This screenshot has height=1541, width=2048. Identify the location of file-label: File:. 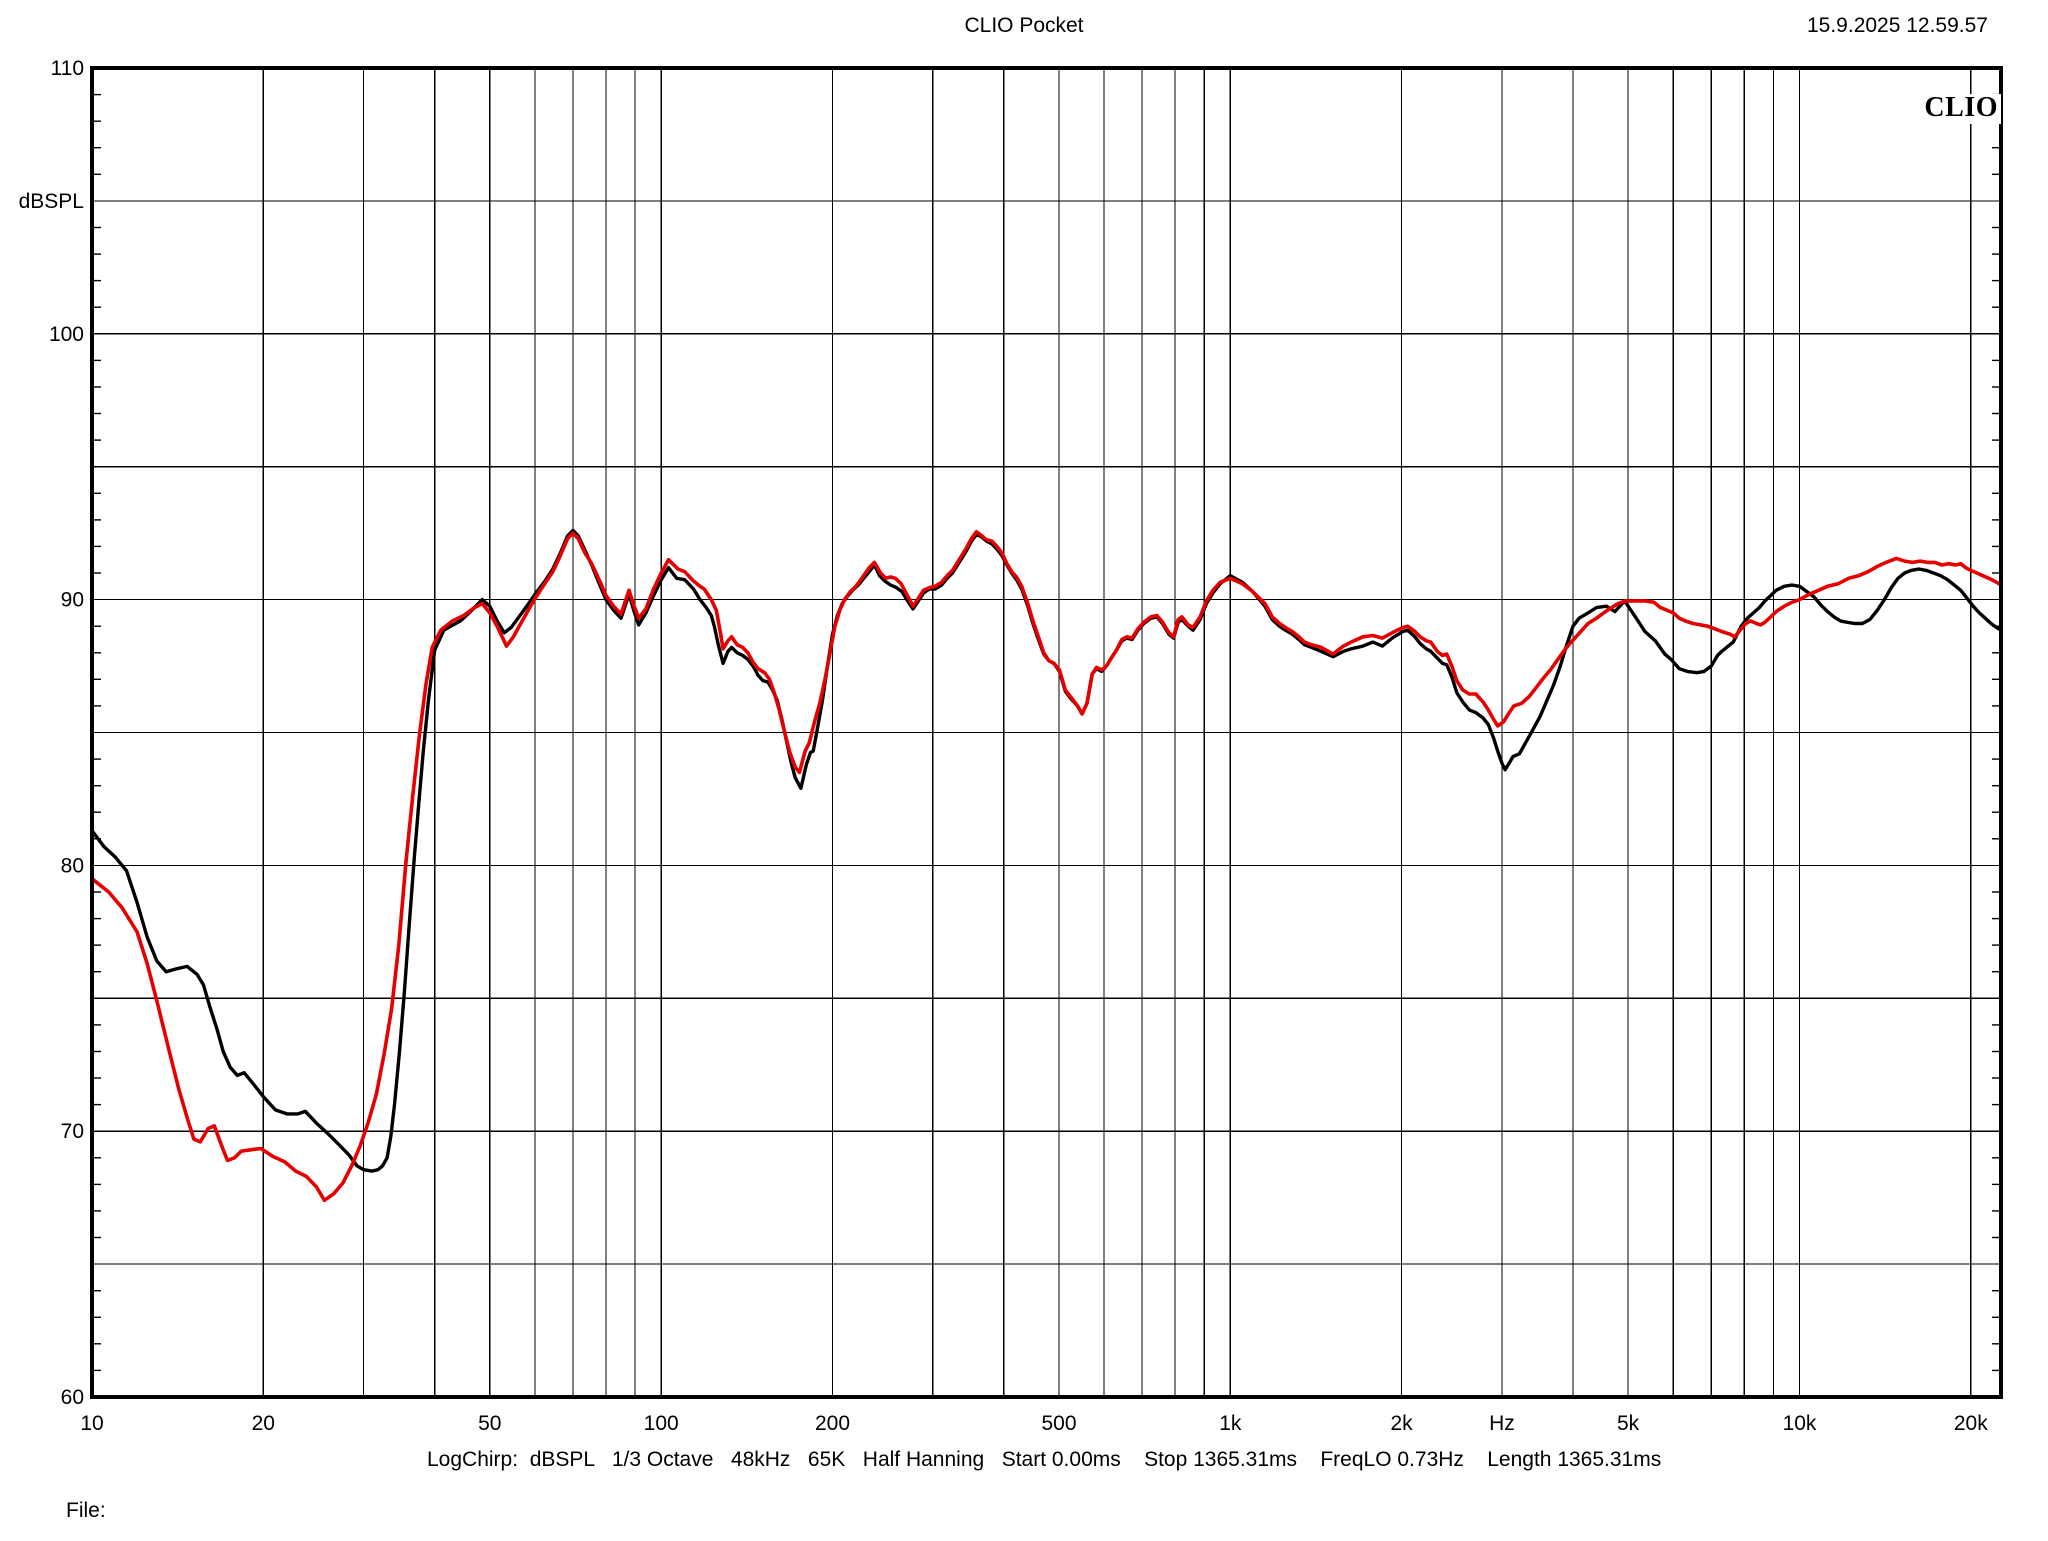
(86, 1510).